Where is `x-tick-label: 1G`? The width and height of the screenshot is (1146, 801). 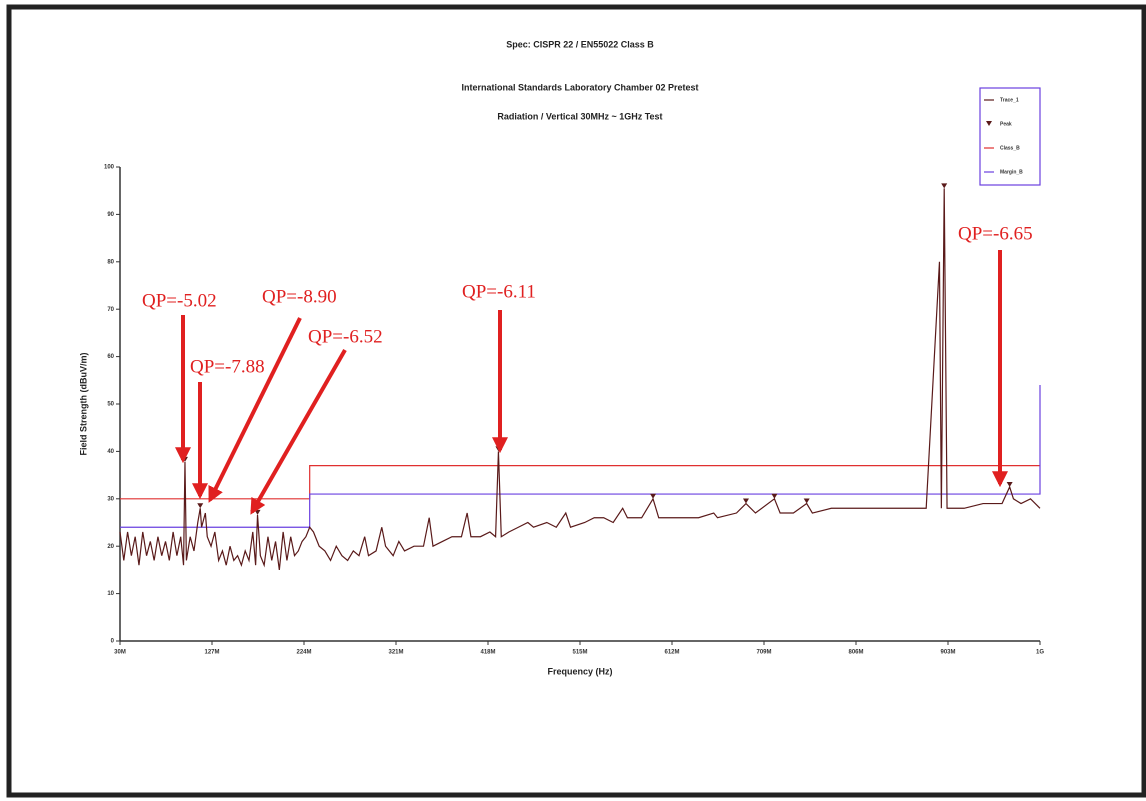
x-tick-label: 1G is located at coordinates (1040, 653).